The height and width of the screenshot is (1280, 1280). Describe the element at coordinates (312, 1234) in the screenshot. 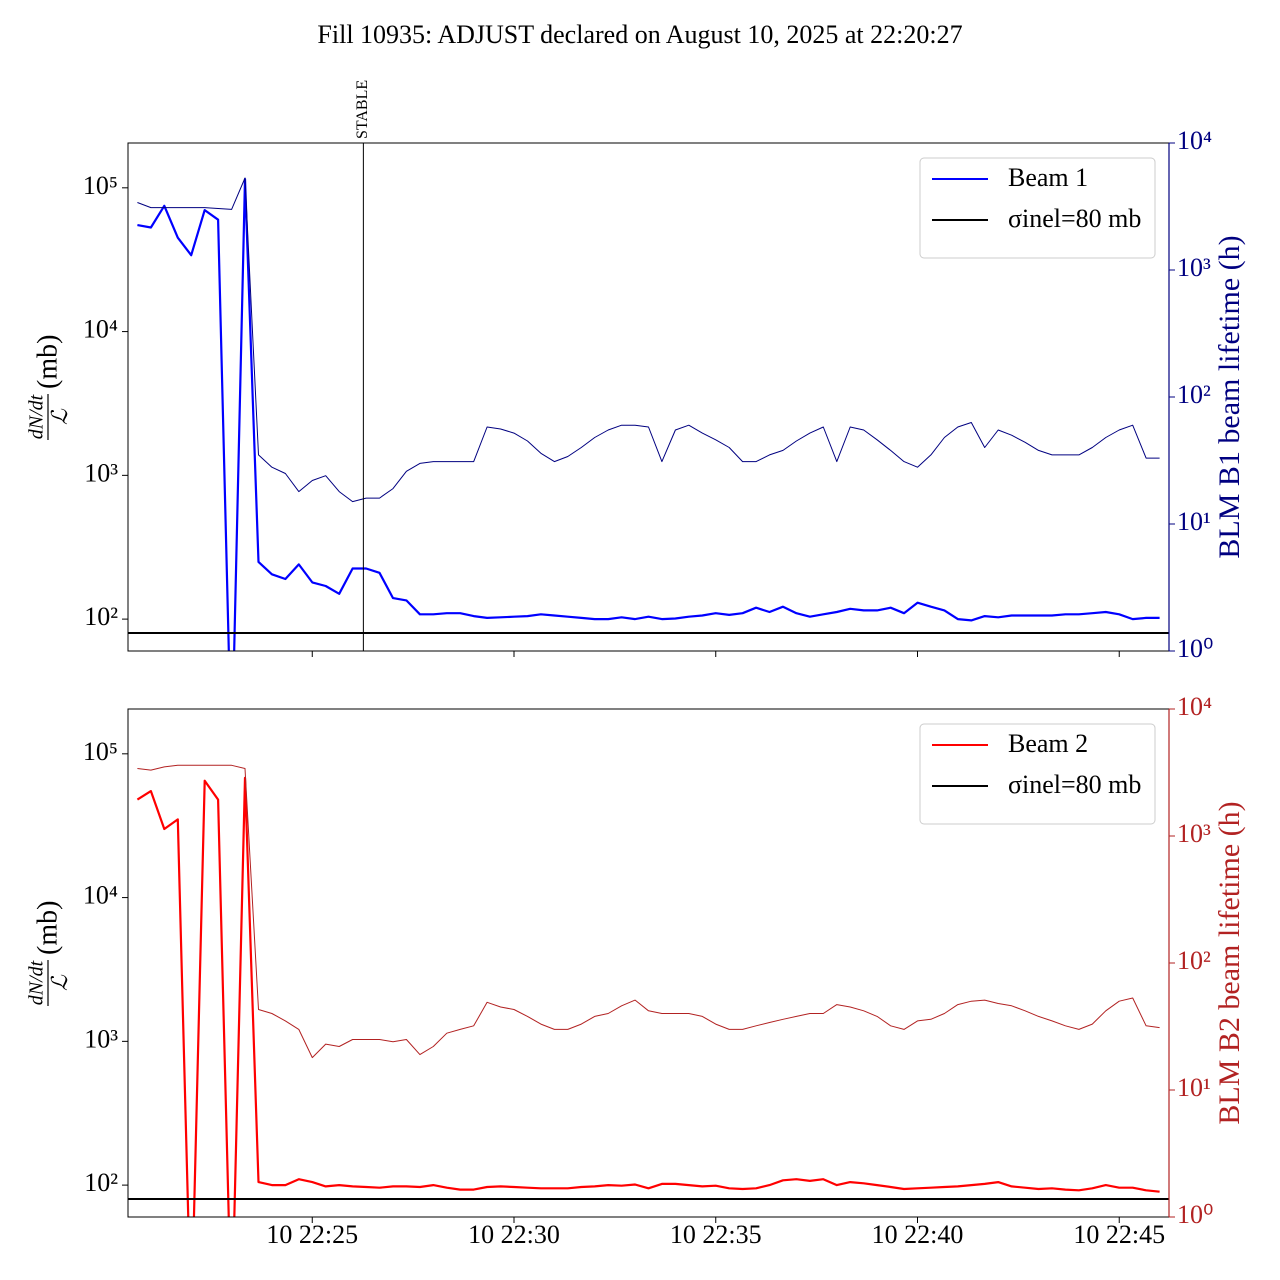

I see `x-tick-label: 10 22:25` at that location.